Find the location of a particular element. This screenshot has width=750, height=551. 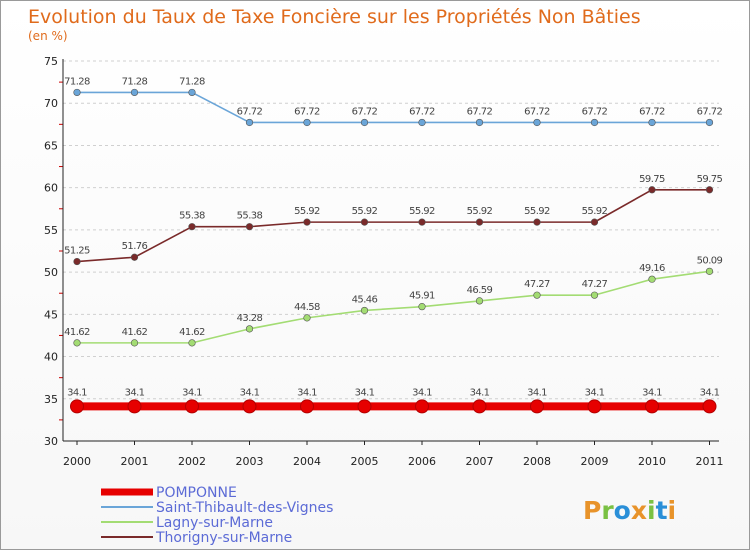

y-tick-label: 40 is located at coordinates (51, 357).